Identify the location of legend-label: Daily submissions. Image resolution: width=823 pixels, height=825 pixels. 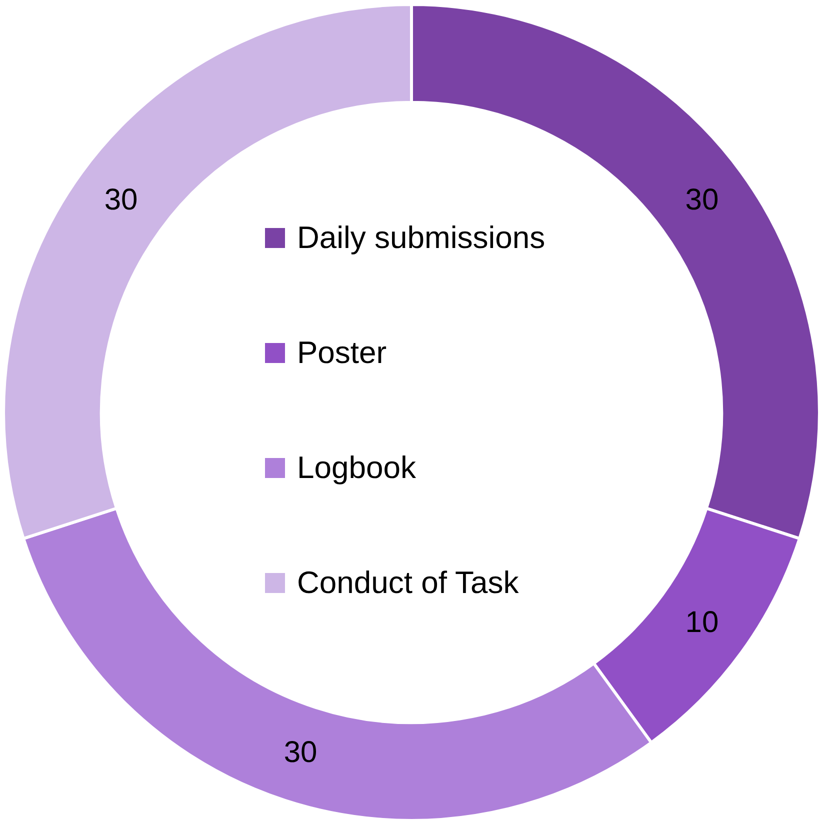
(421, 238).